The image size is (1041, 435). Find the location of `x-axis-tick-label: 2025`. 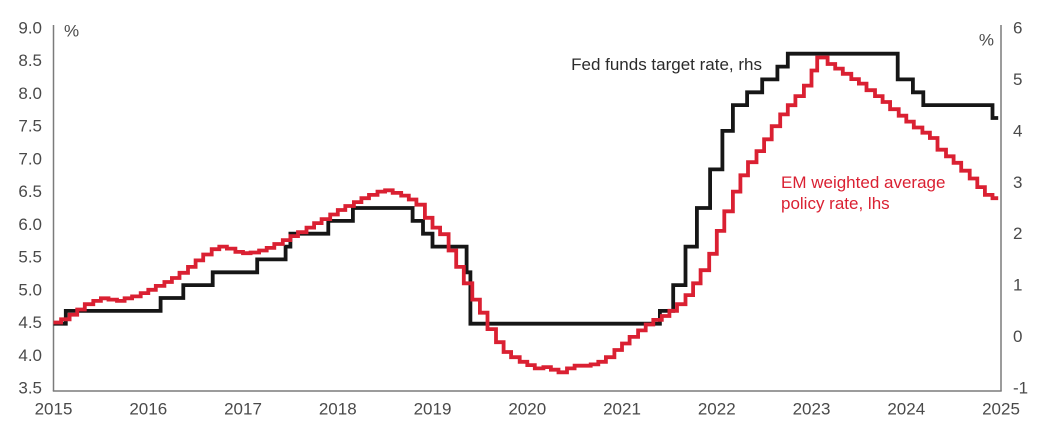

x-axis-tick-label: 2025 is located at coordinates (1001, 408).